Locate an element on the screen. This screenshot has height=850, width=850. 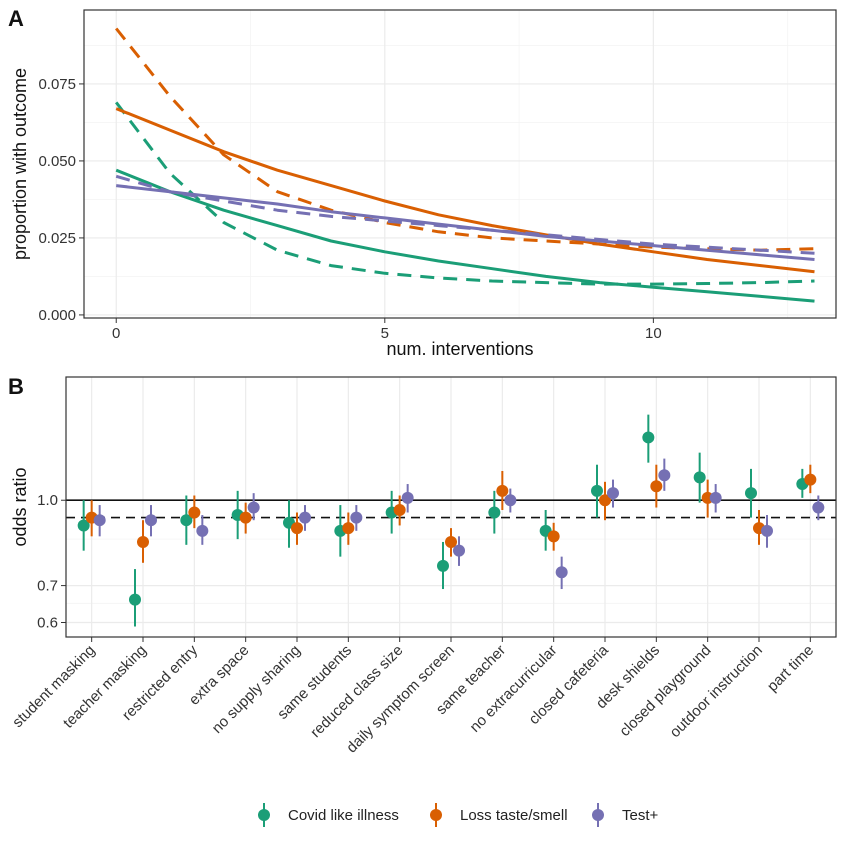
series-line-covid-solid is located at coordinates (465, 235).